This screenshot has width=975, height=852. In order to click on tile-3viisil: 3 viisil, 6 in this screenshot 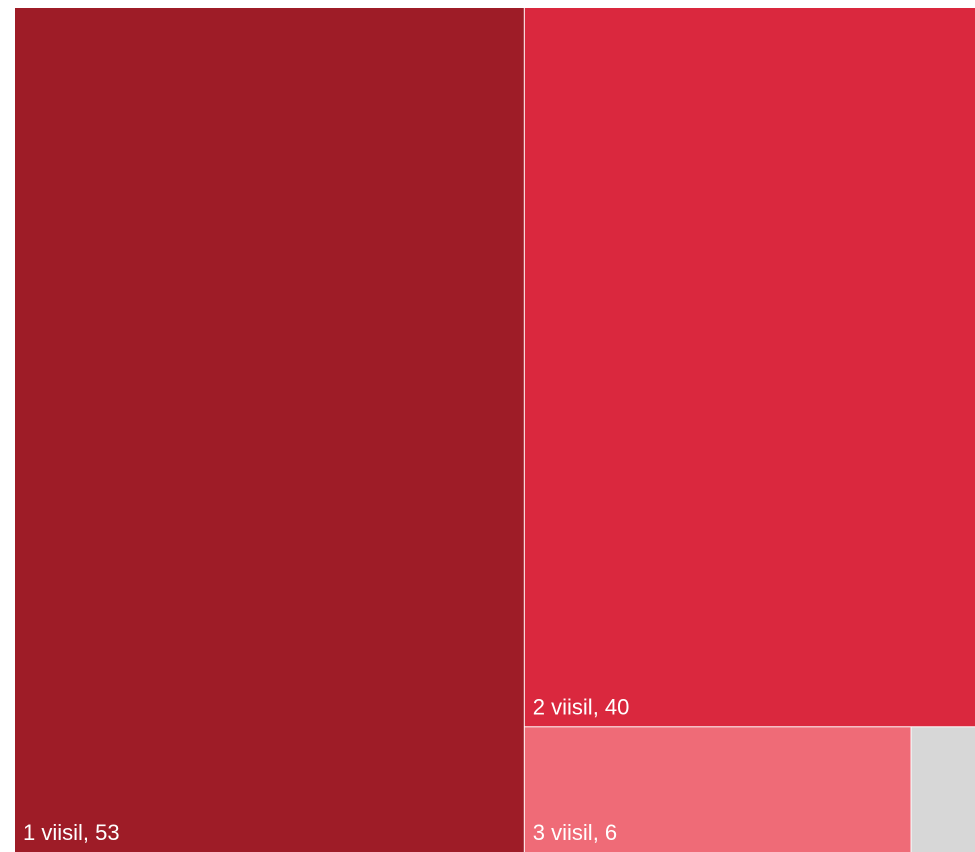, I will do `click(717, 789)`.